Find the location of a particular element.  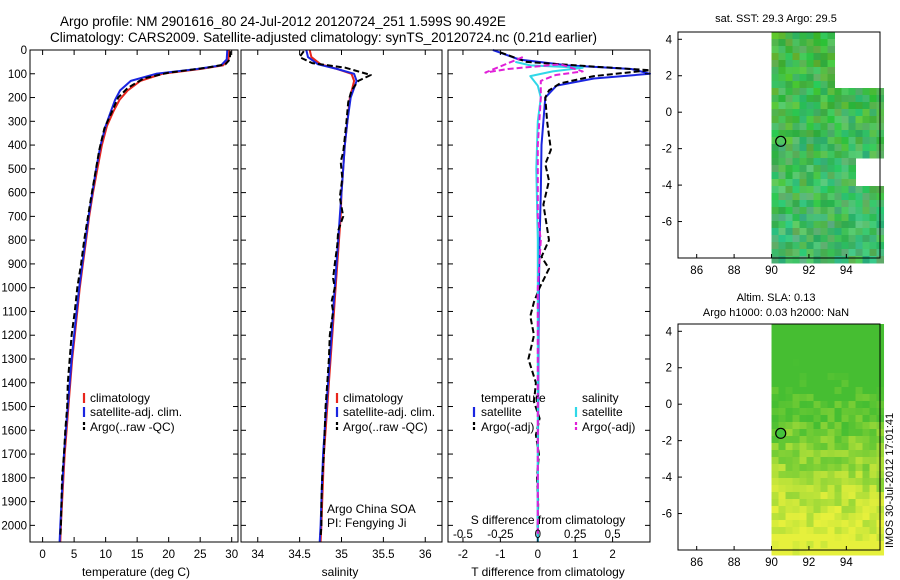

t-difference-axis-label: T difference from climatology is located at coordinates (548, 572).